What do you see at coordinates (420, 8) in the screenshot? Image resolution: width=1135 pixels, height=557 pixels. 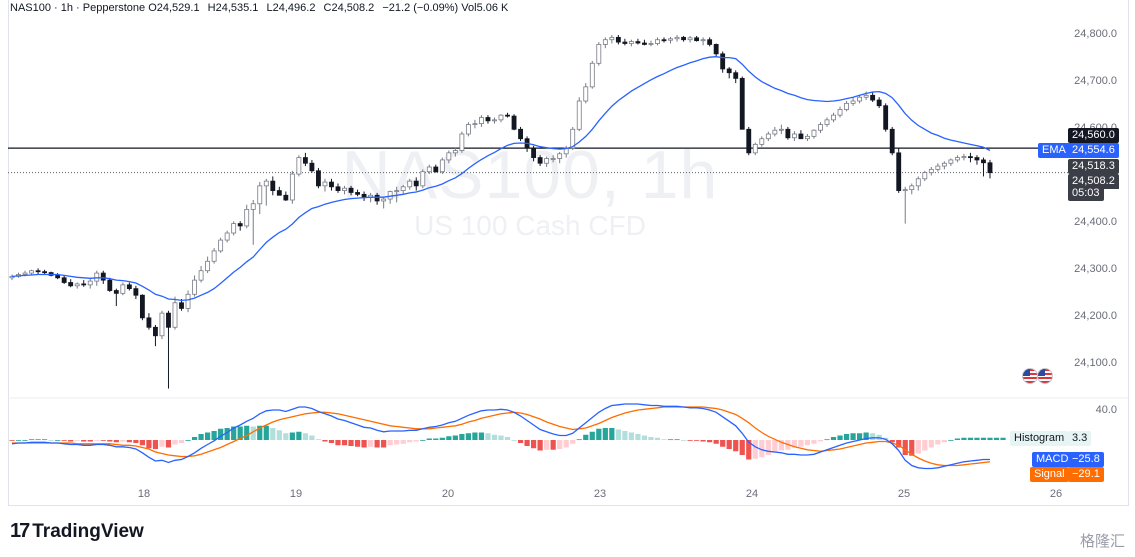 I see `change-value: −21.2 (−0.09%)` at bounding box center [420, 8].